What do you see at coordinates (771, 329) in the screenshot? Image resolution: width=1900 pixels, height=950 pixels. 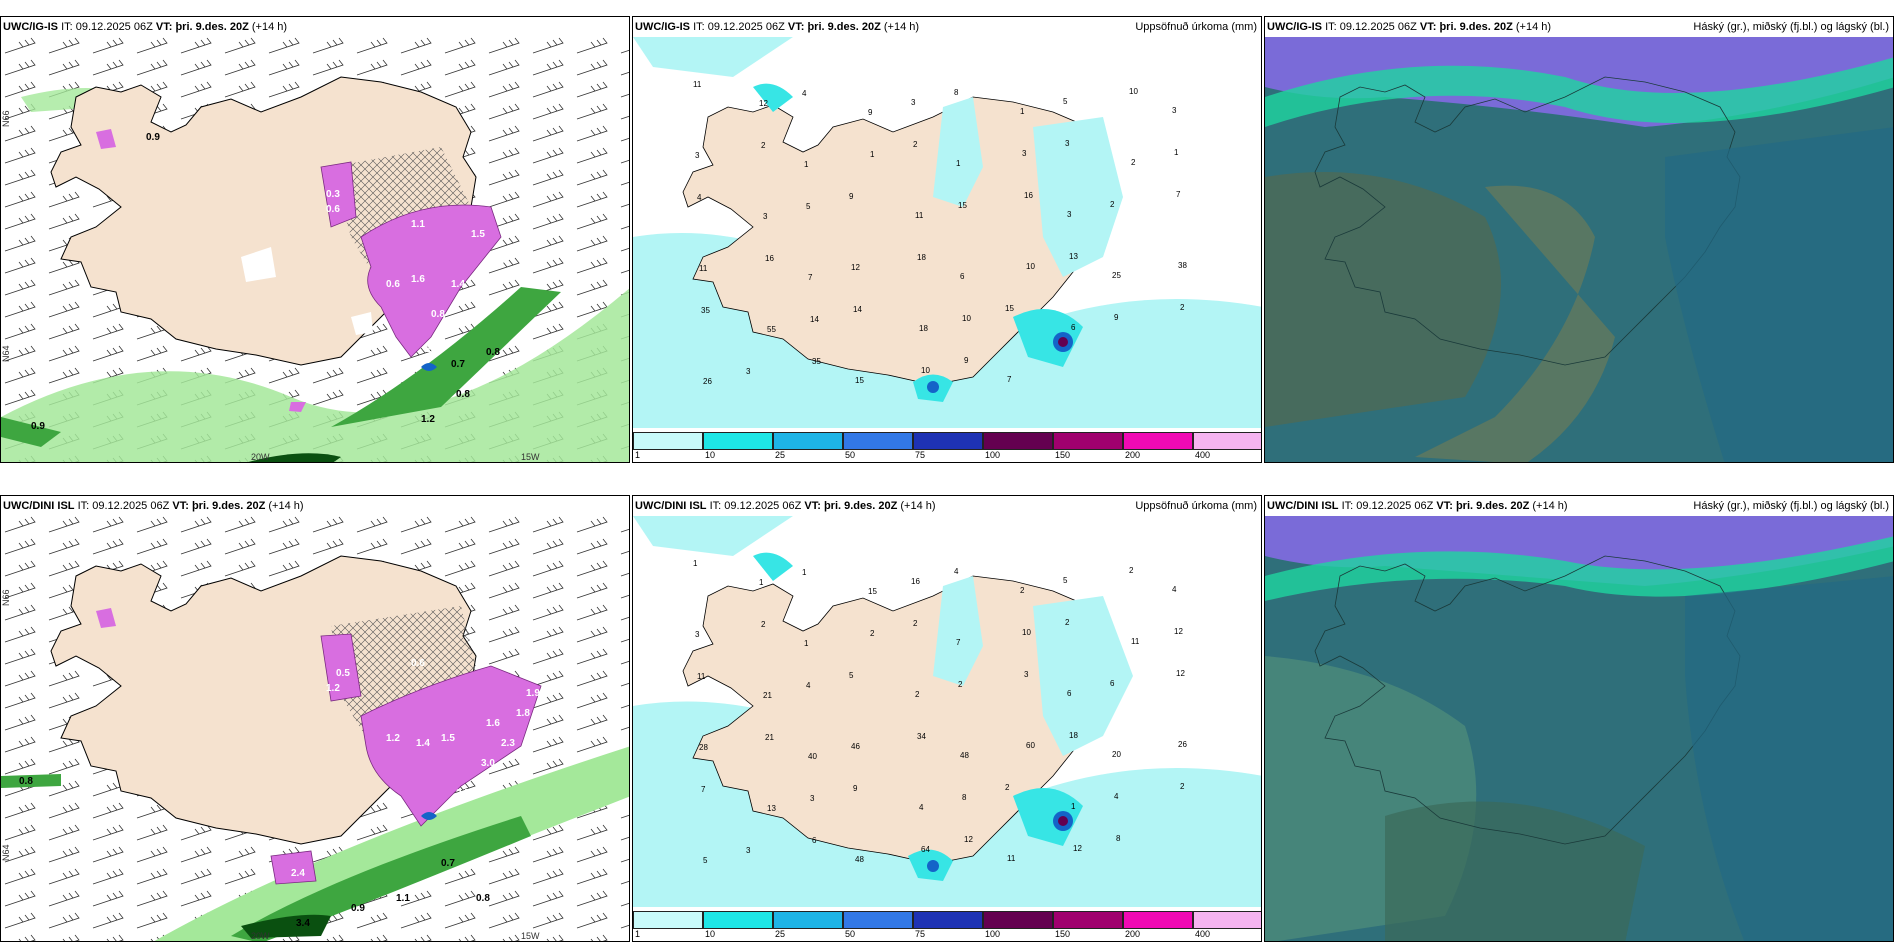 I see `precip-value: 55` at bounding box center [771, 329].